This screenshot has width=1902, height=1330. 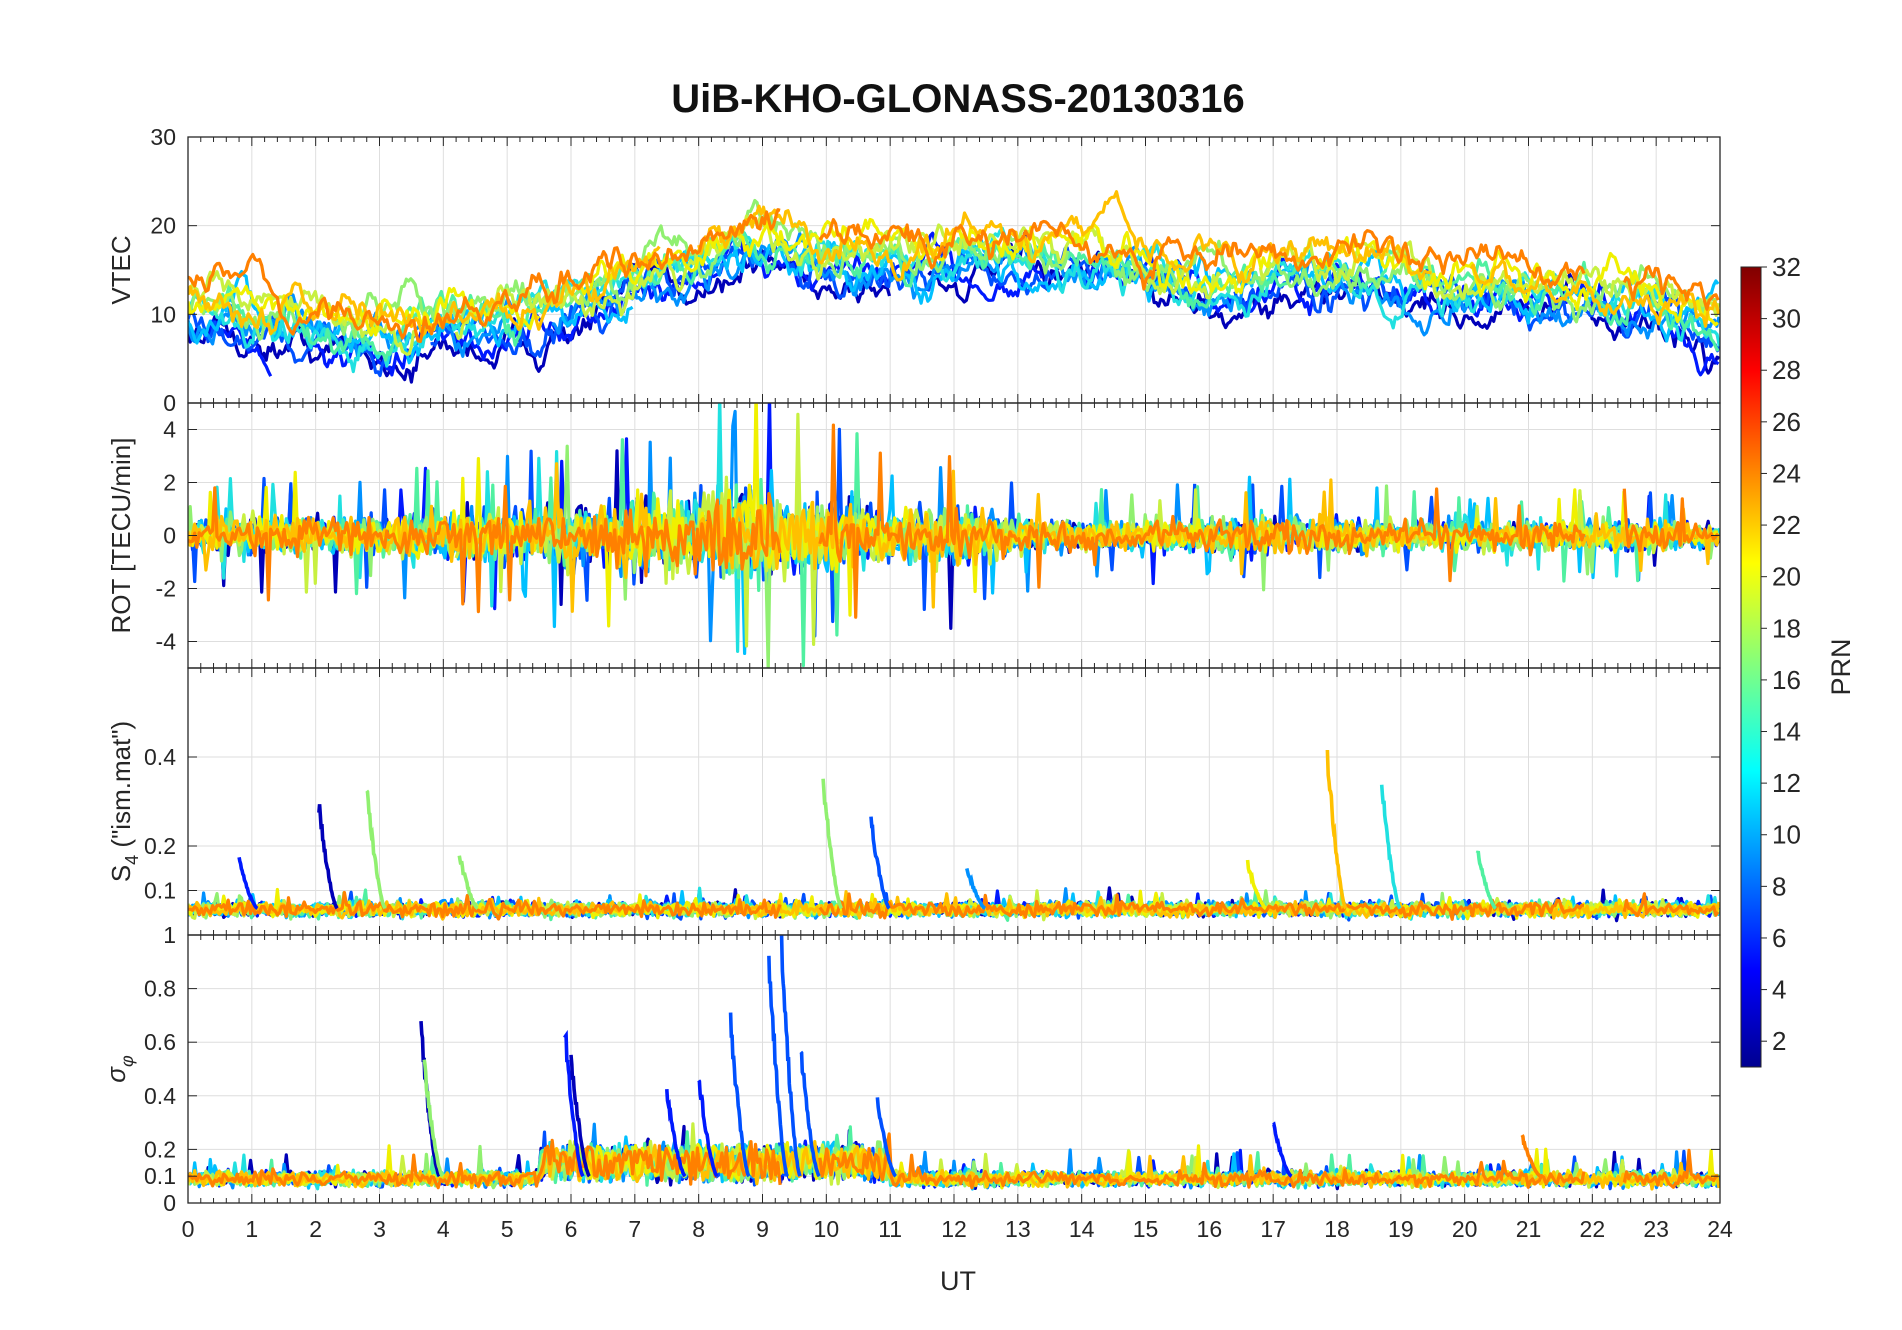 I want to click on colorbar-tick-label: 6, so click(x=1779, y=938).